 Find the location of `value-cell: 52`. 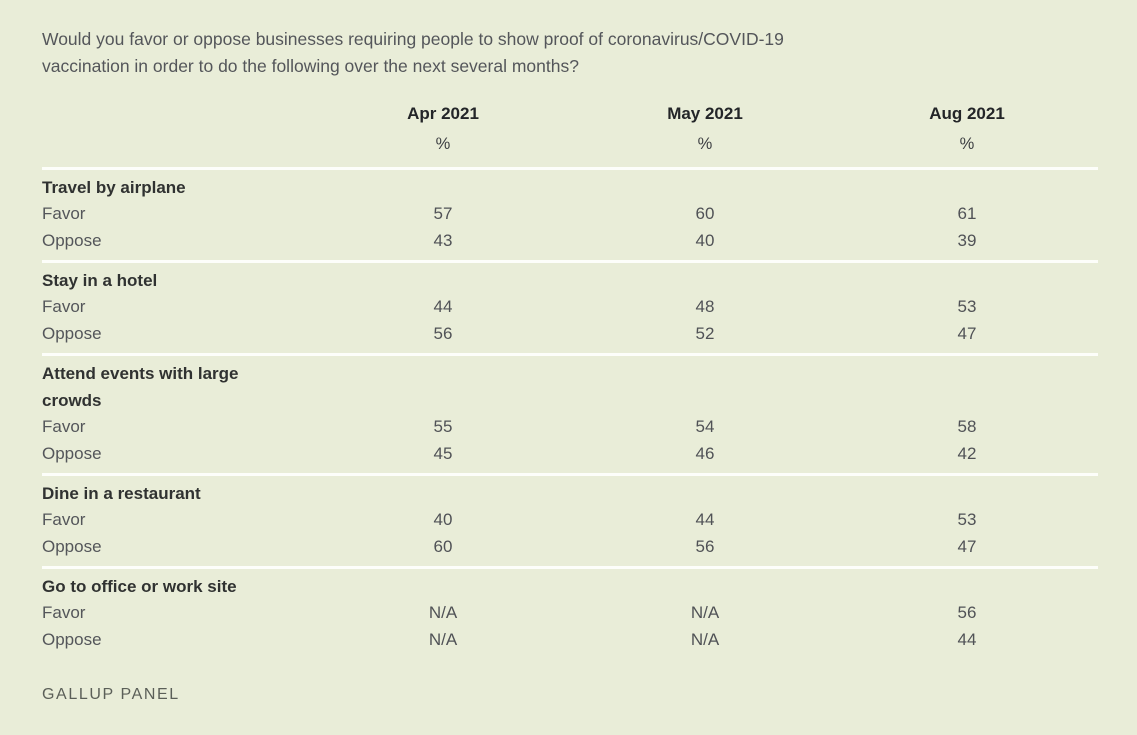

value-cell: 52 is located at coordinates (705, 333).